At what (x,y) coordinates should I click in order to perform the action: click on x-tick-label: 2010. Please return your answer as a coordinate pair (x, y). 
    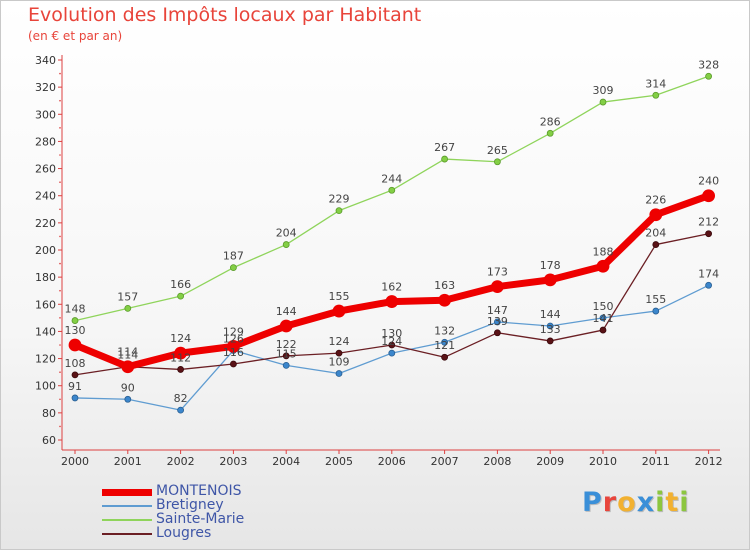
    Looking at the image, I should click on (603, 461).